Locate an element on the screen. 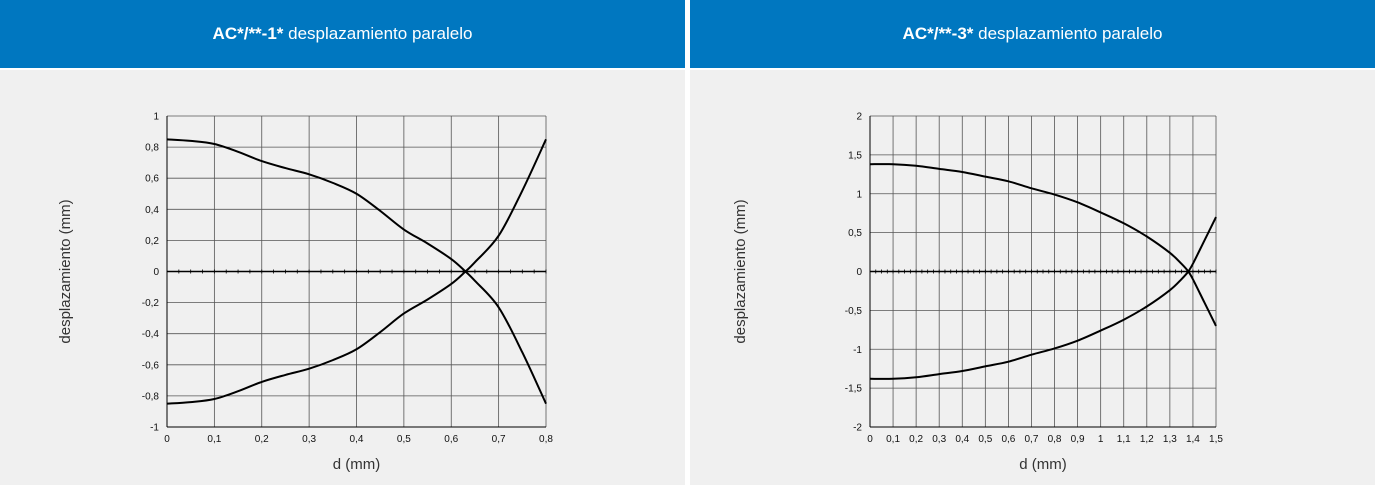 The image size is (1375, 485). y-tick-label: 0,8 is located at coordinates (152, 148).